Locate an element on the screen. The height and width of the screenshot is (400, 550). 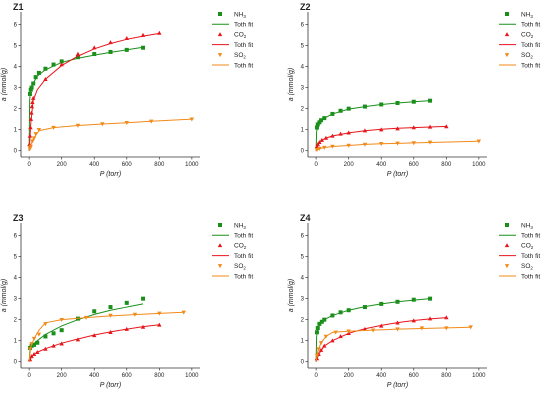
fit-line-nh3 is located at coordinates (86, 98).